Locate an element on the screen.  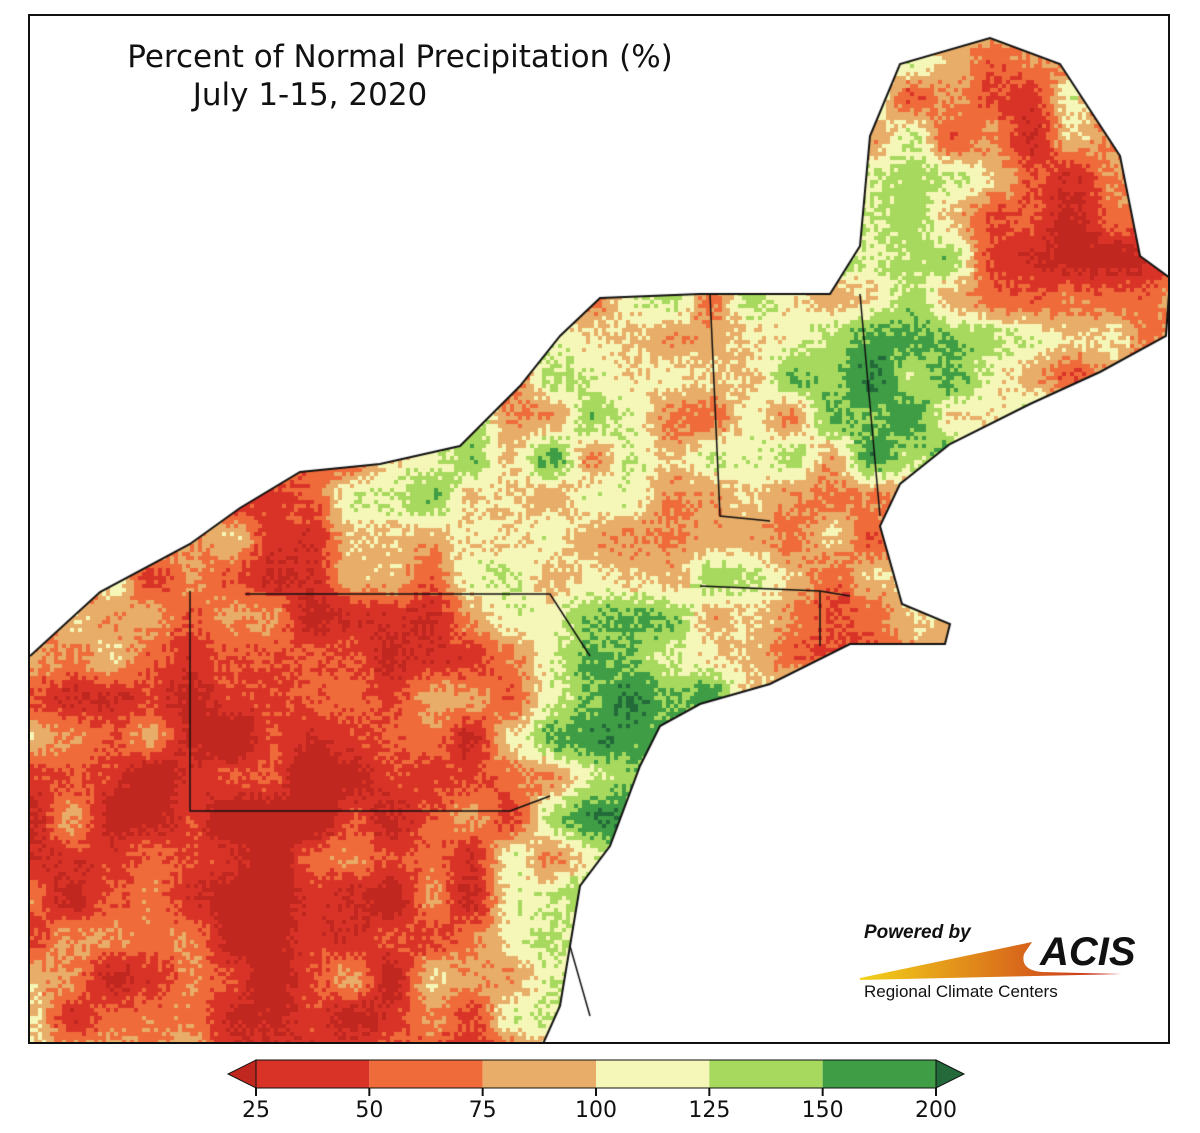
legend-tick-label: 50 is located at coordinates (369, 1110).